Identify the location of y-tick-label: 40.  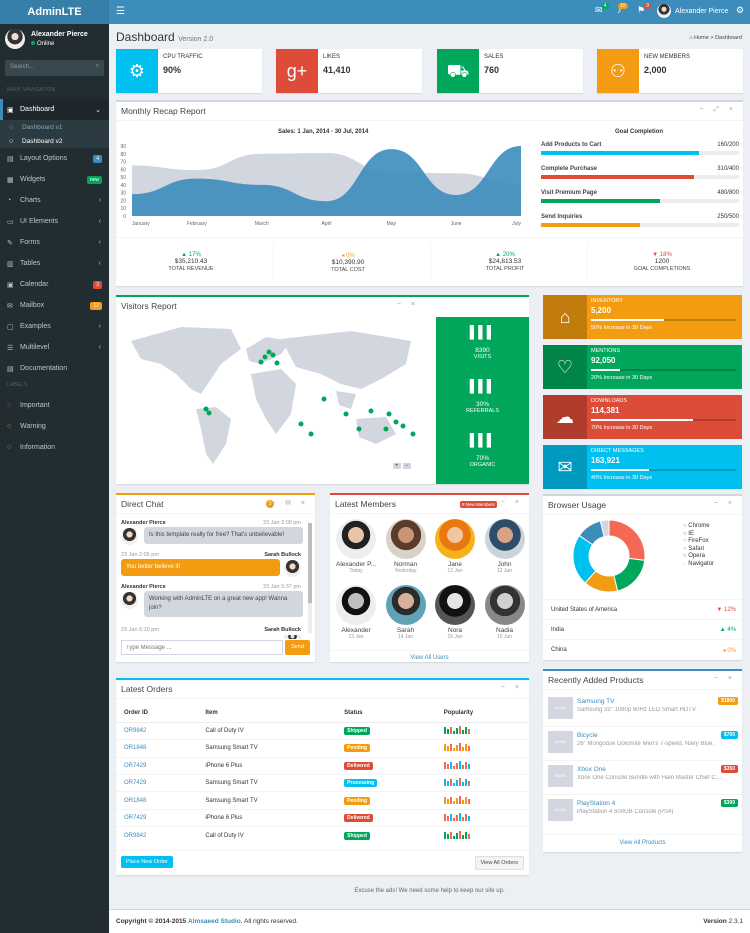
(123, 186).